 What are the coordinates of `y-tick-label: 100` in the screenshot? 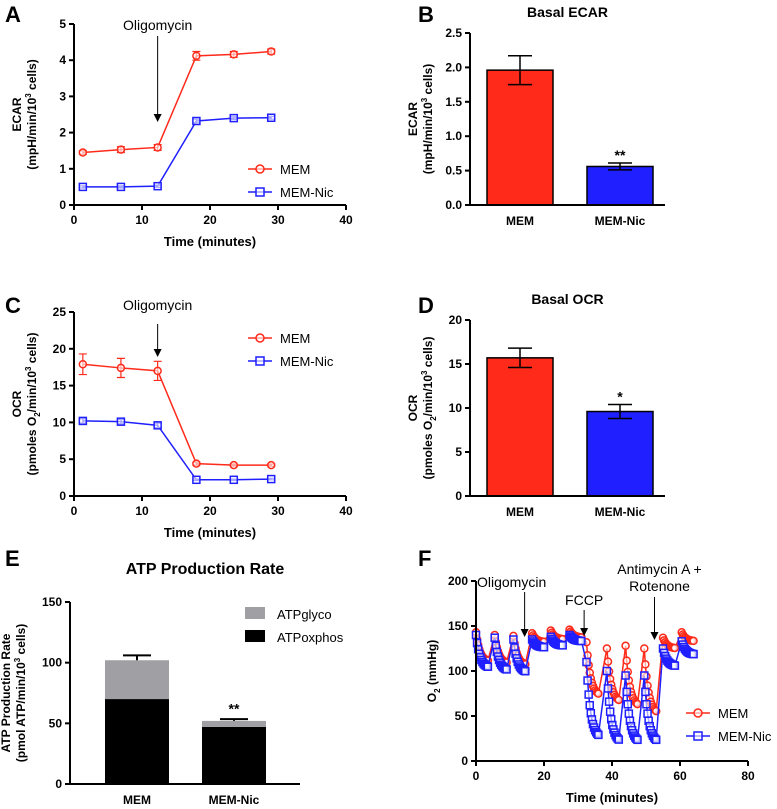 It's located at (458, 671).